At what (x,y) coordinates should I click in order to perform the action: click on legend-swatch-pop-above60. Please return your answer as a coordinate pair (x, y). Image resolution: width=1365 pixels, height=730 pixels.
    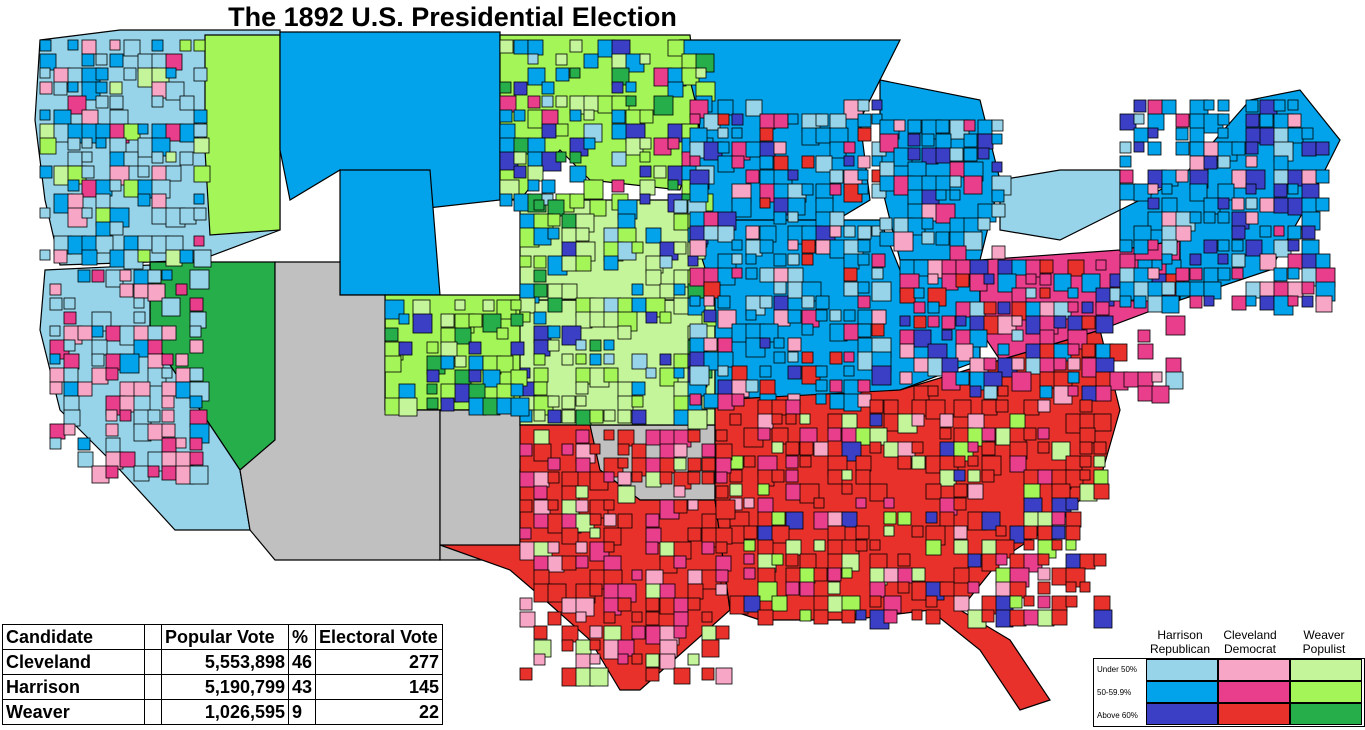
    Looking at the image, I should click on (1326, 714).